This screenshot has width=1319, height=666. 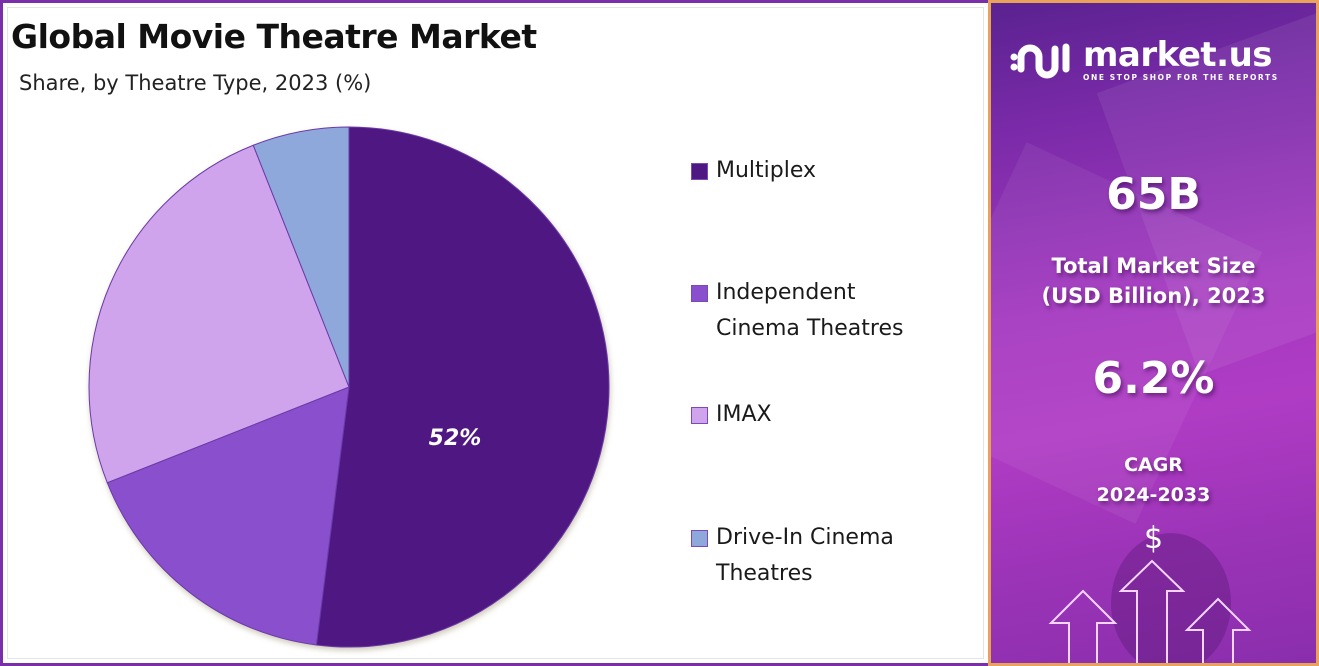 What do you see at coordinates (805, 555) in the screenshot?
I see `legend-label: Drive-In Cinema Theatres` at bounding box center [805, 555].